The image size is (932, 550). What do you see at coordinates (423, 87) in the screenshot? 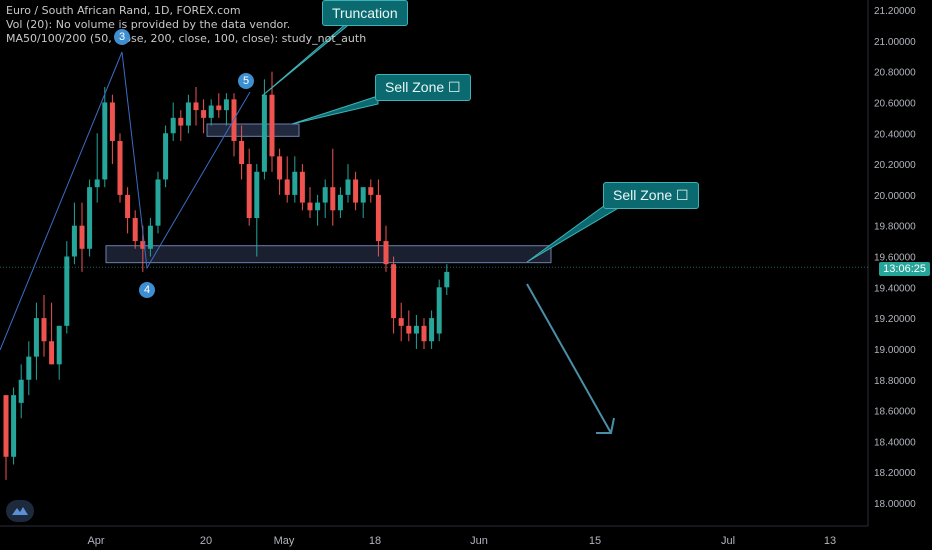
I see `sell-zone-callout-upper: Sell Zone ☐` at bounding box center [423, 87].